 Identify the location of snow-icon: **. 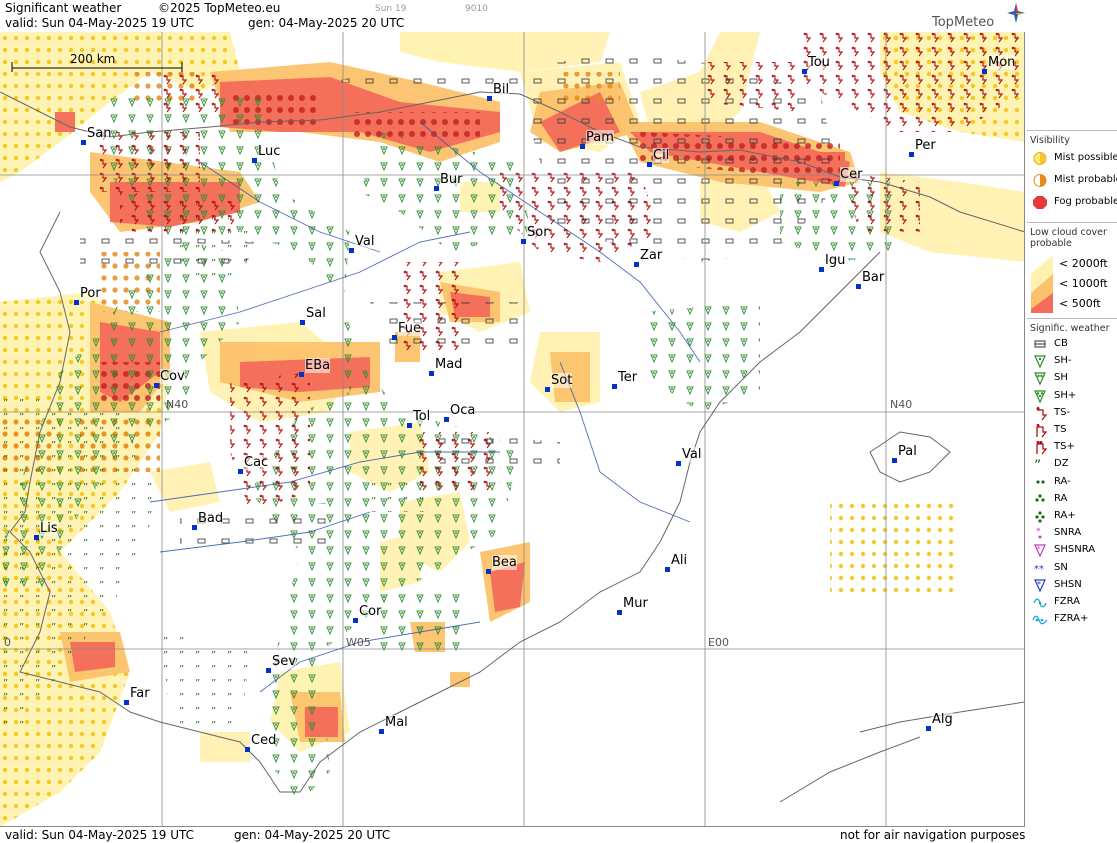
(1039, 569).